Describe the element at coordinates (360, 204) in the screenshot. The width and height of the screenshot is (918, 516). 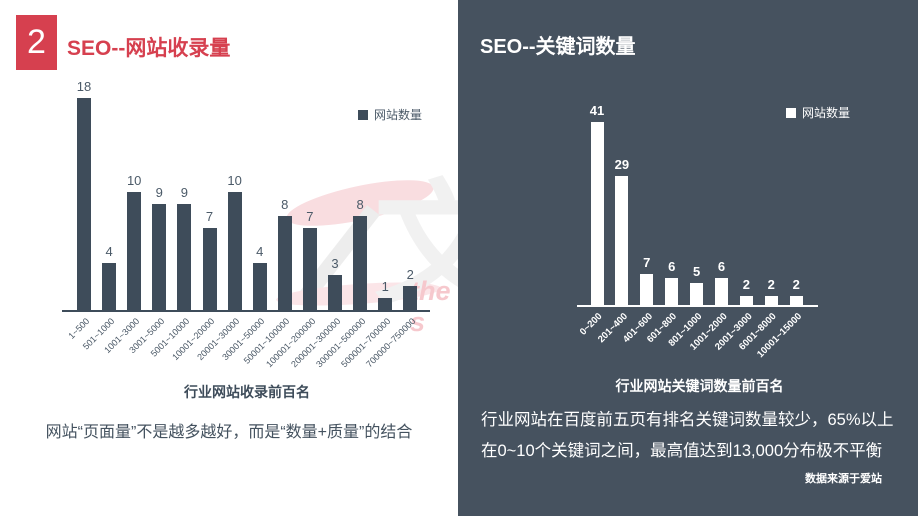
I see `bar-value-label: 8` at that location.